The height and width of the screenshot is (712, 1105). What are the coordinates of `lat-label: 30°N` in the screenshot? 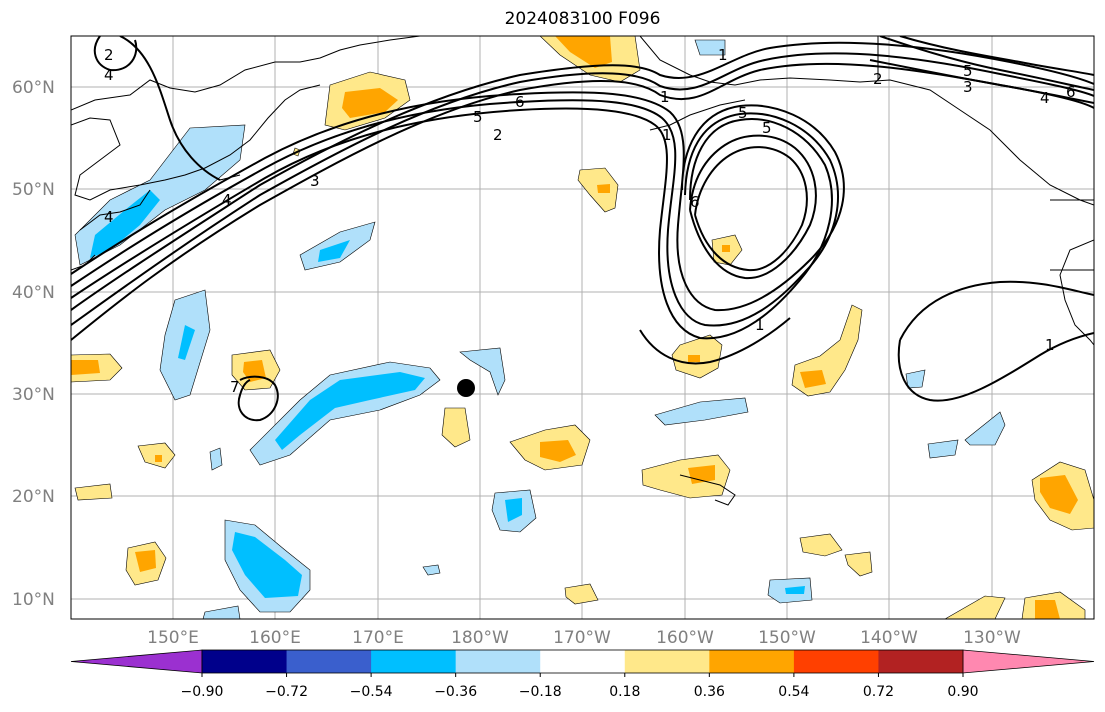 It's located at (33, 395).